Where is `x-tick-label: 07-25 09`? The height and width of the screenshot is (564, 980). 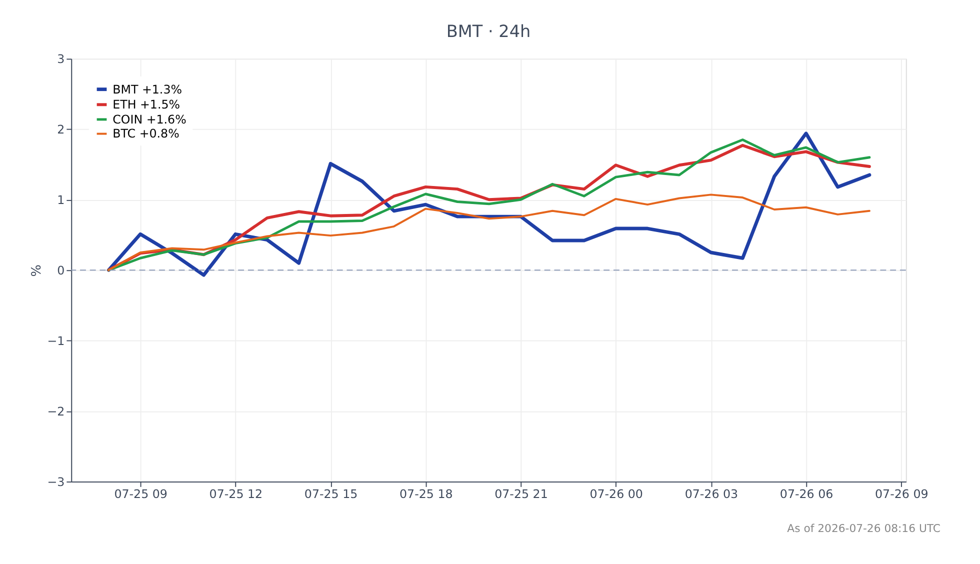 x-tick-label: 07-25 09 is located at coordinates (141, 493).